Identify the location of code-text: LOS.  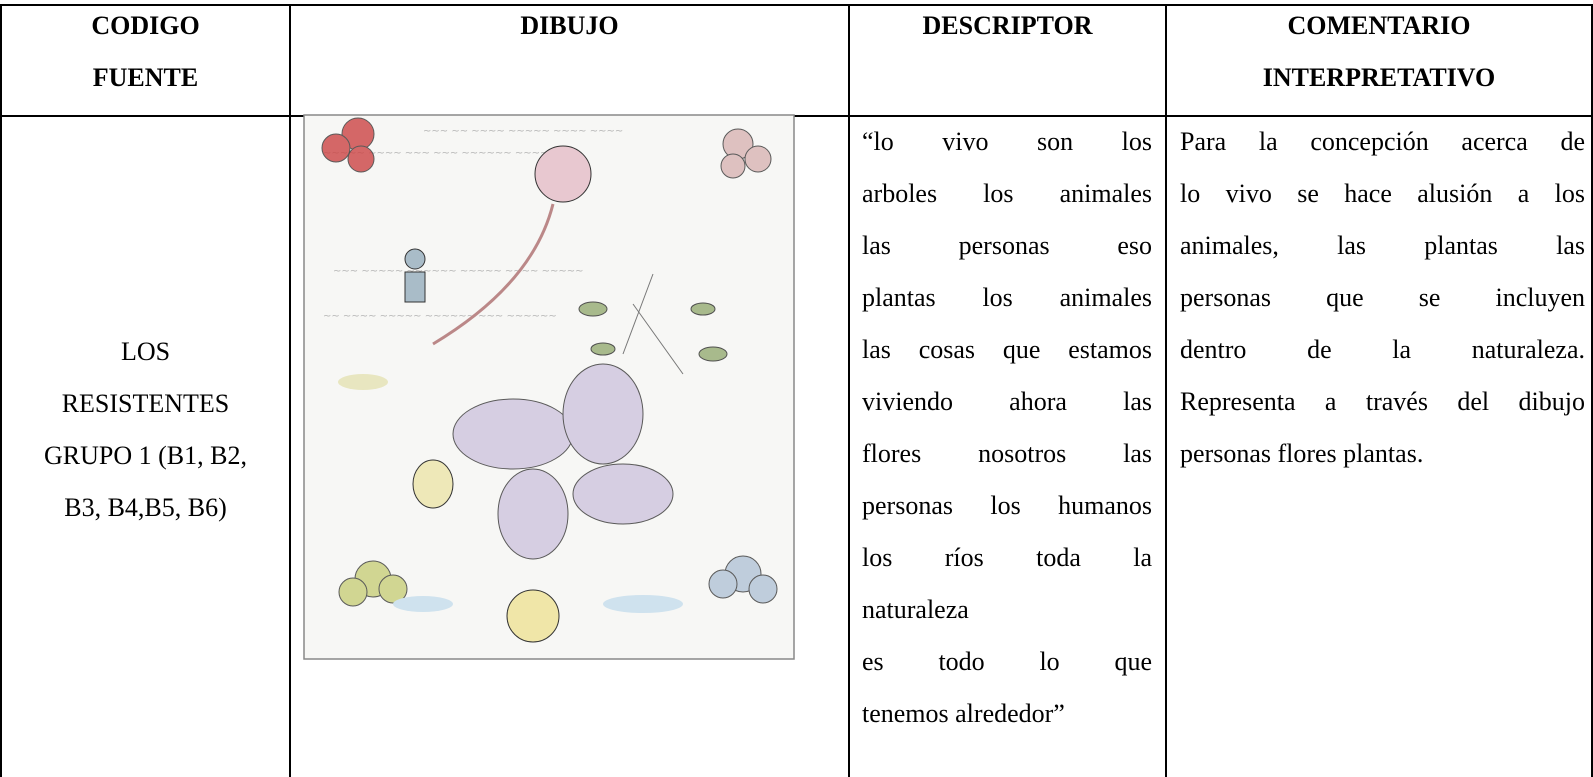
(145, 351).